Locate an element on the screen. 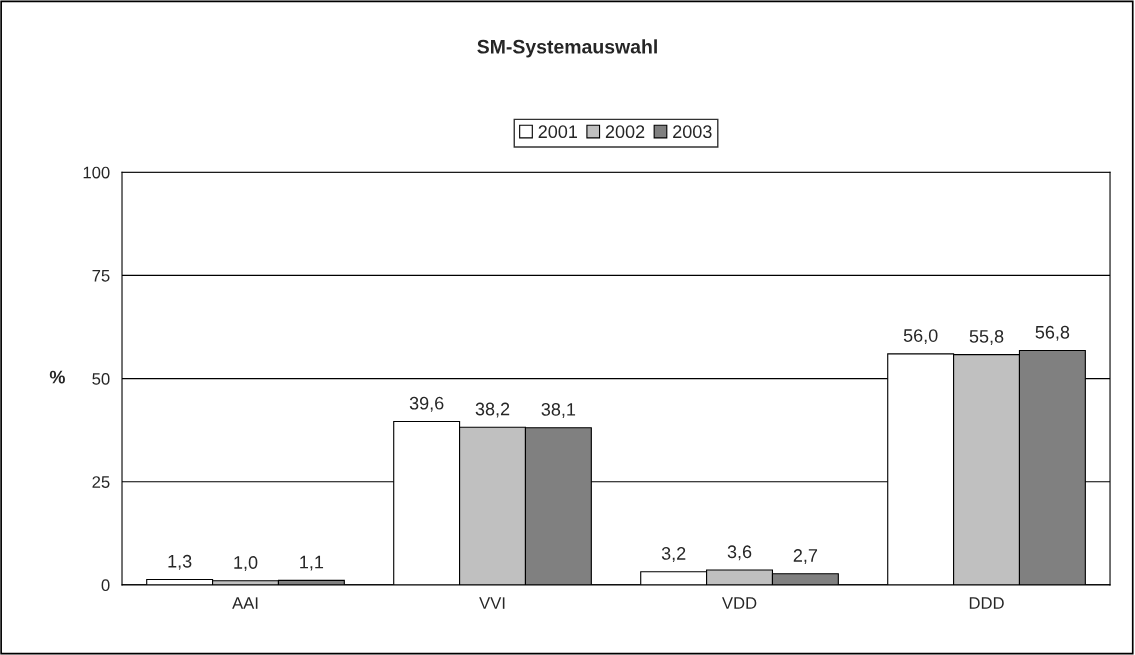 The width and height of the screenshot is (1135, 655). legend-label: 2003 is located at coordinates (692, 132).